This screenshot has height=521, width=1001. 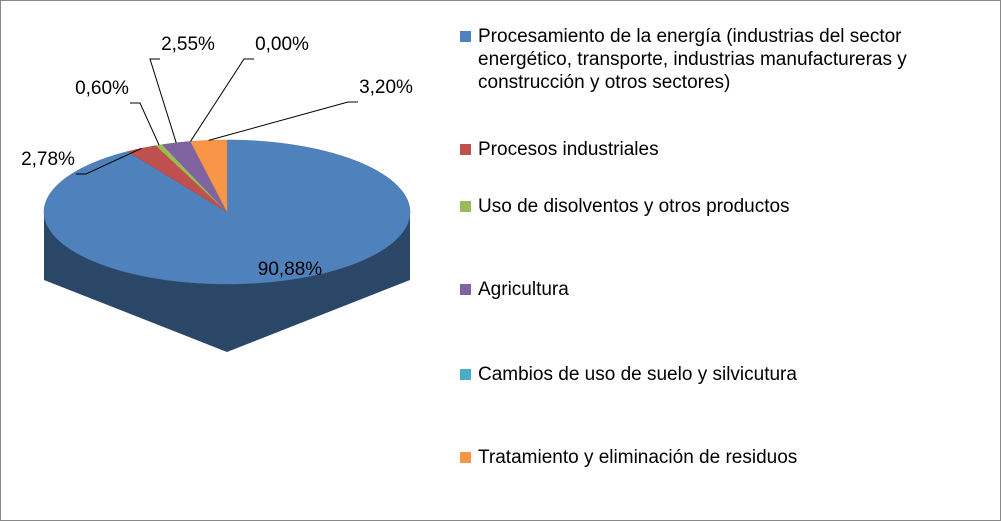 I want to click on legend-item: Tratamiento y eliminación de residuos, so click(x=727, y=457).